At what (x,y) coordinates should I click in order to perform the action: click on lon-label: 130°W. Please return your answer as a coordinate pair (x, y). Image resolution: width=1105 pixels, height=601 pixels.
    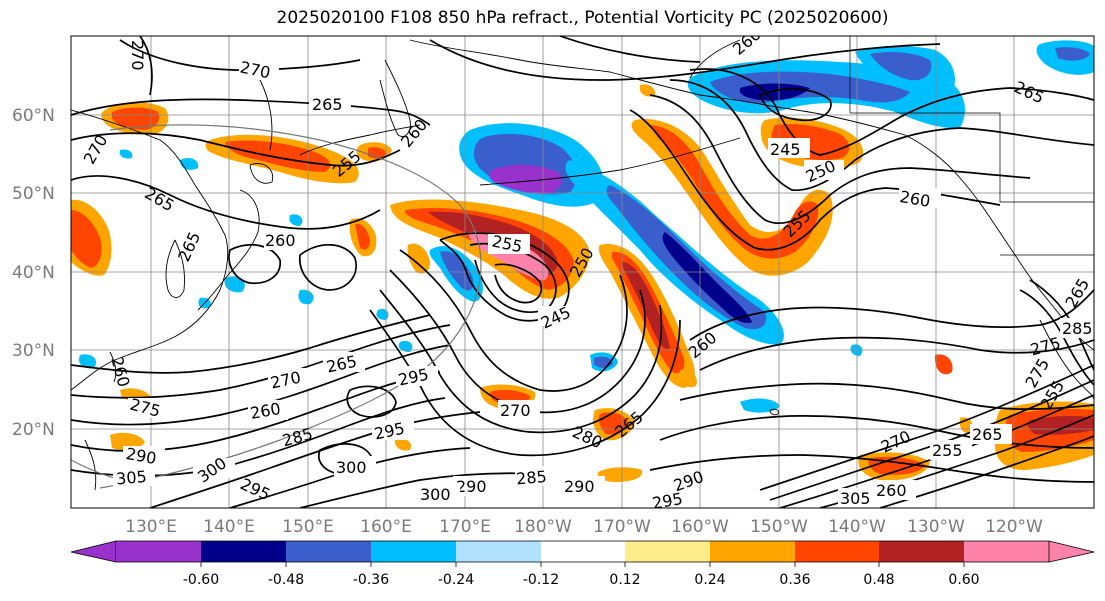
    Looking at the image, I should click on (936, 527).